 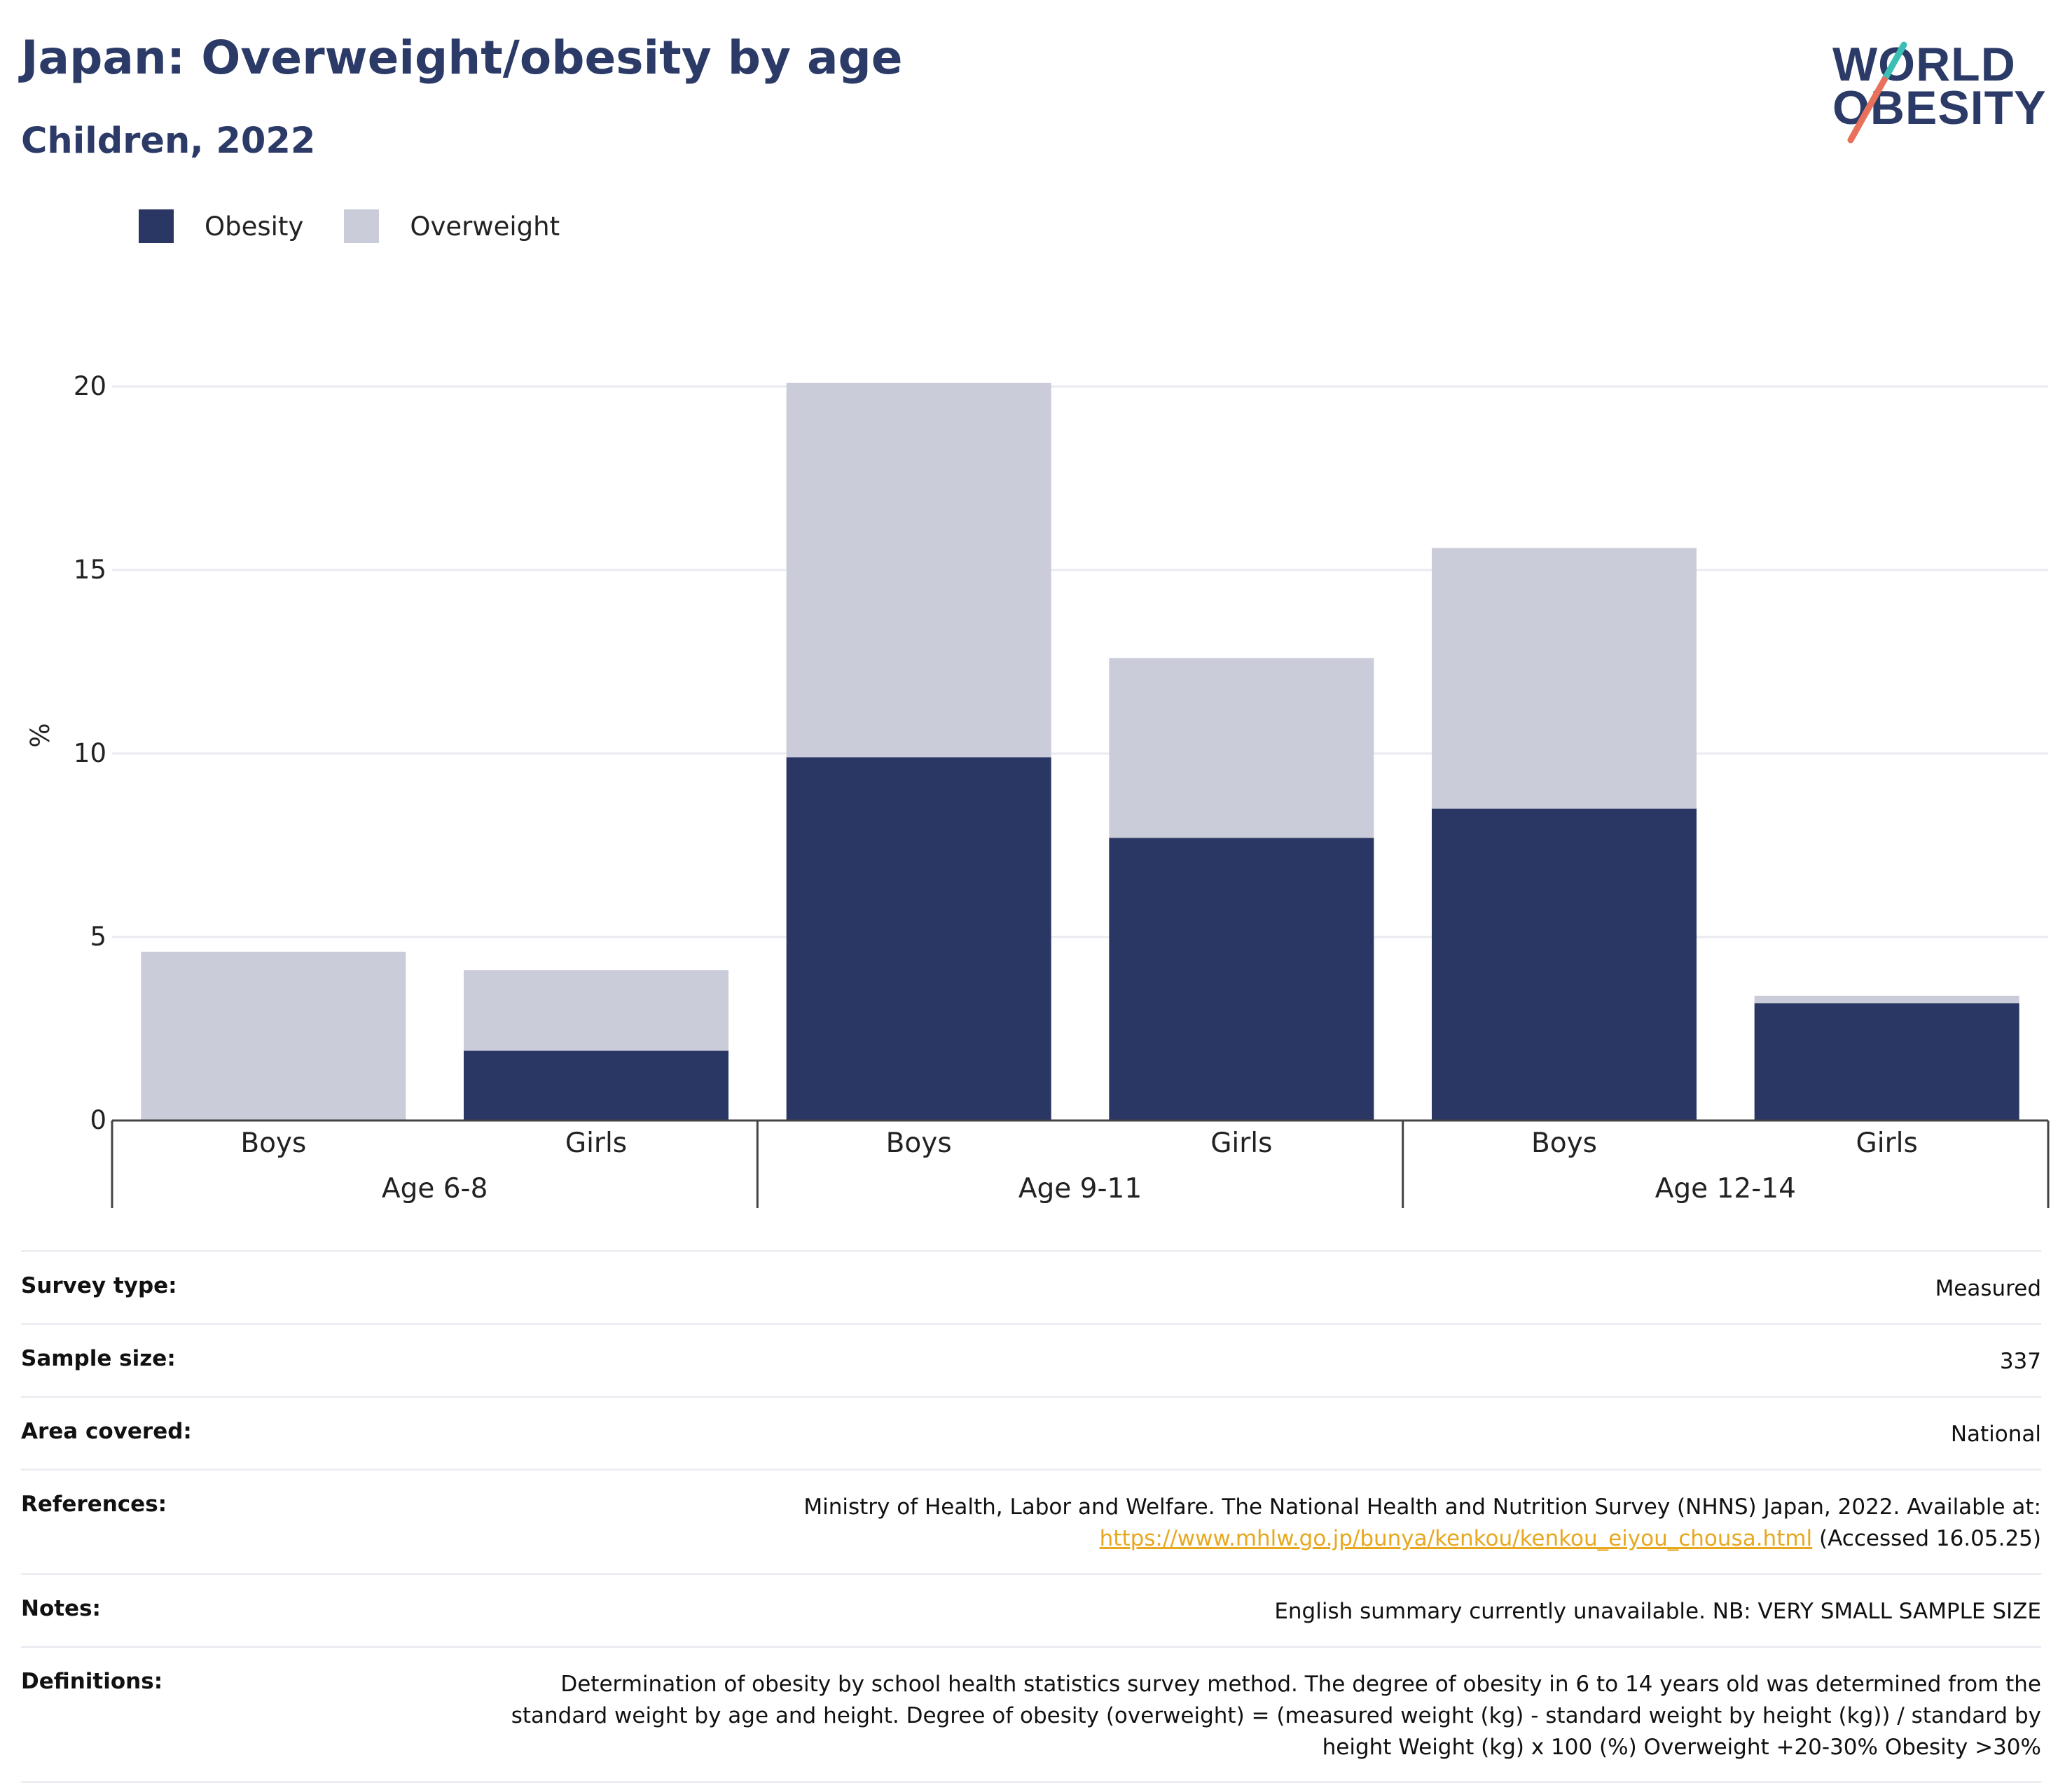 I want to click on page-subtitle: Children, 2022, so click(x=169, y=141).